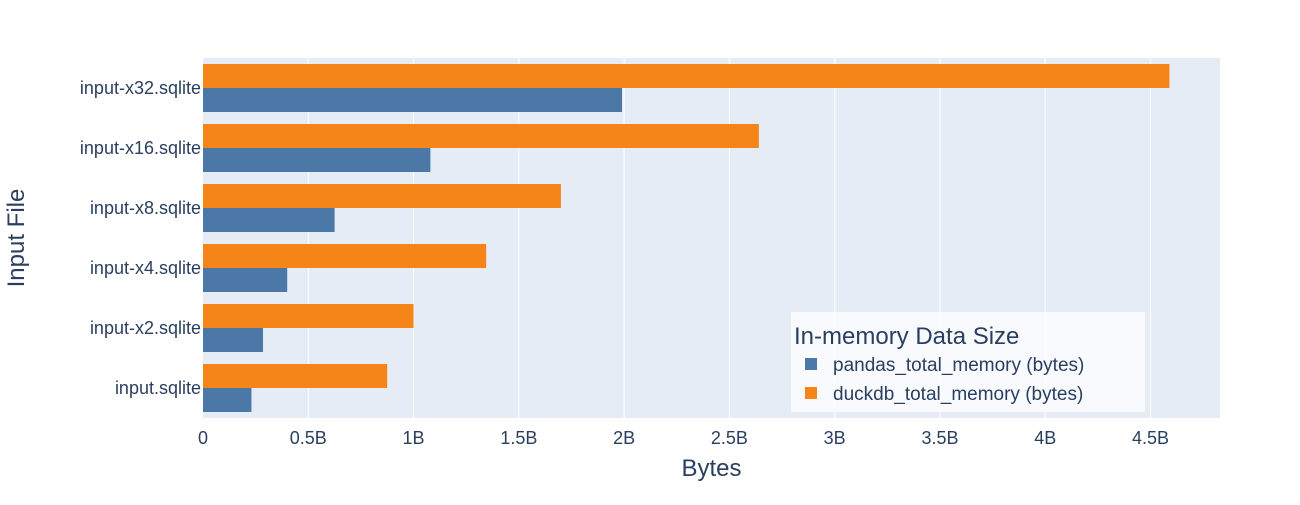 The height and width of the screenshot is (505, 1300). I want to click on legend-background, so click(968, 362).